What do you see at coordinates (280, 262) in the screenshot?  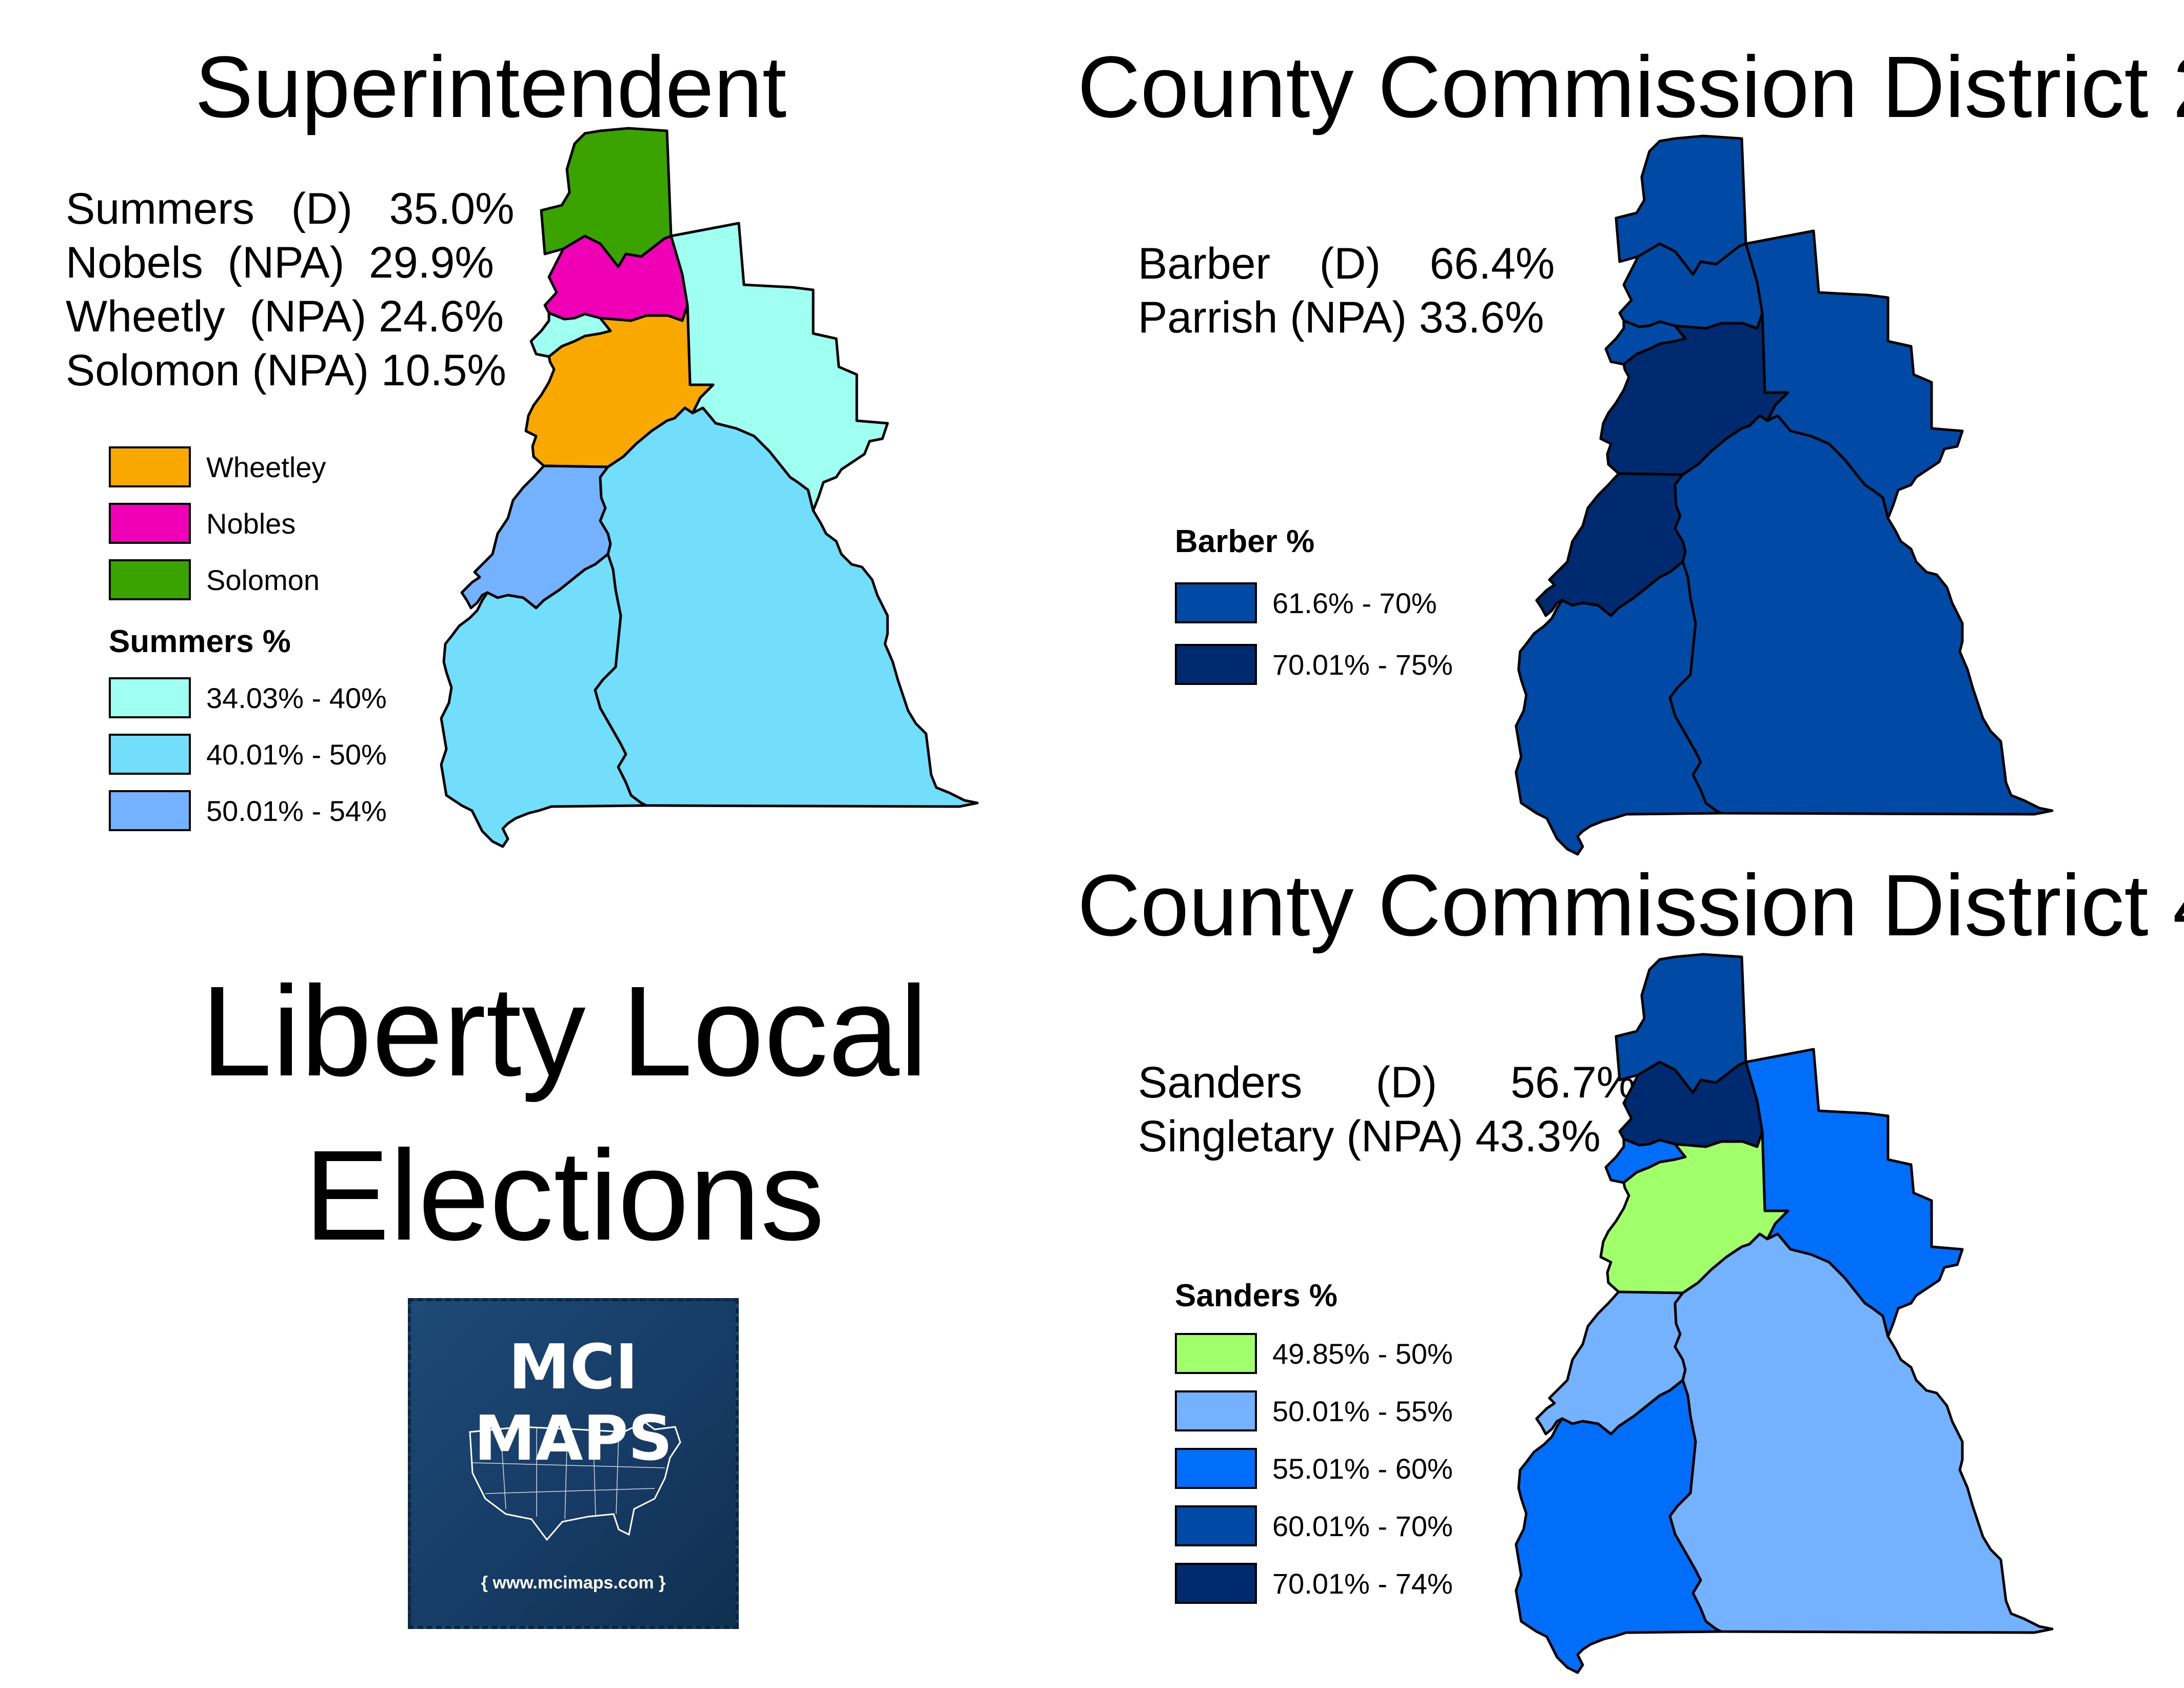 I see `result-row: Nobels (NPA) 29.9%` at bounding box center [280, 262].